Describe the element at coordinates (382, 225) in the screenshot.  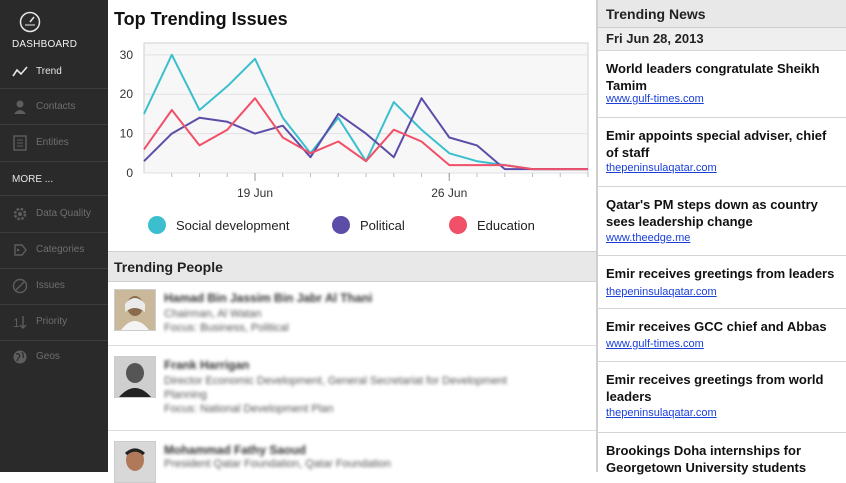
I see `legend-label: Political` at that location.